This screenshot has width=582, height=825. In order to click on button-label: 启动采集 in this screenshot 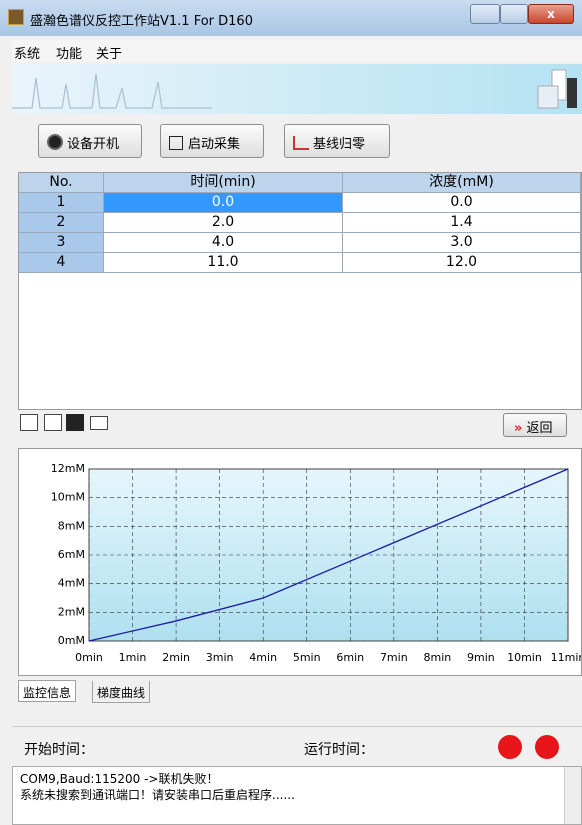, I will do `click(214, 144)`.